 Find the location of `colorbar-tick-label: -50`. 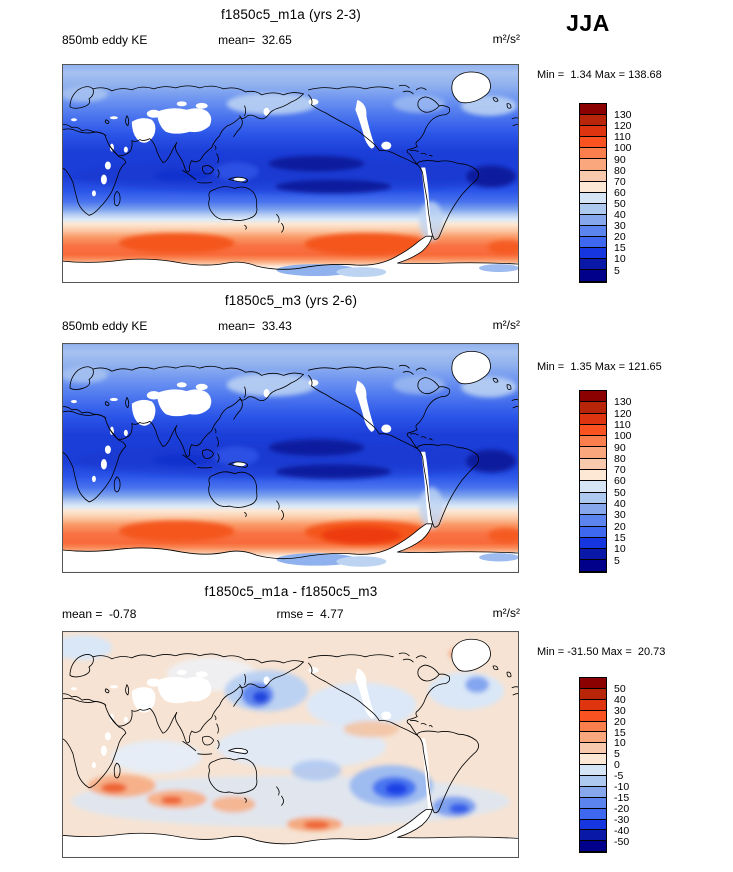

colorbar-tick-label: -50 is located at coordinates (622, 841).